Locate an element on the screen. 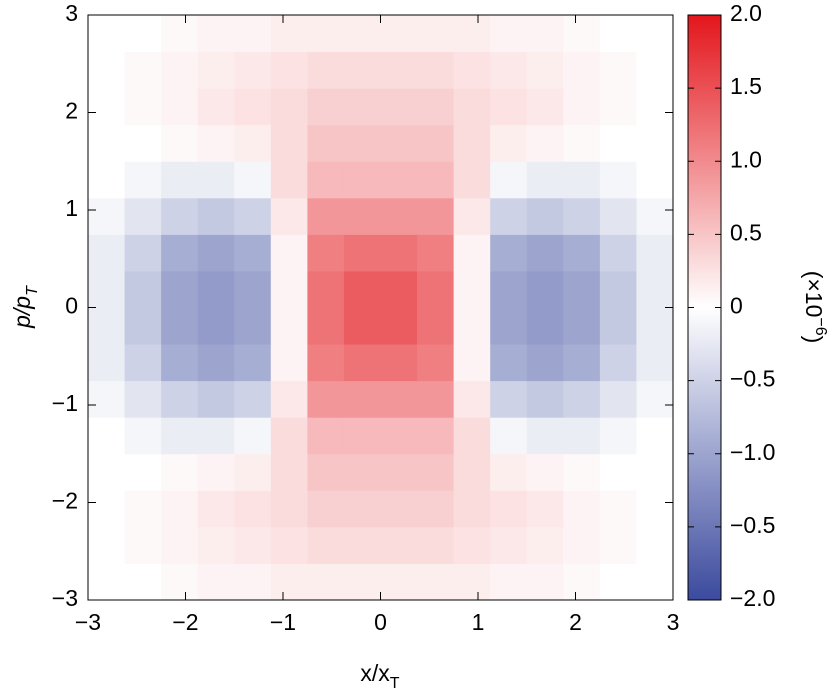 The image size is (840, 698). y-tick-label: −1 is located at coordinates (65, 403).